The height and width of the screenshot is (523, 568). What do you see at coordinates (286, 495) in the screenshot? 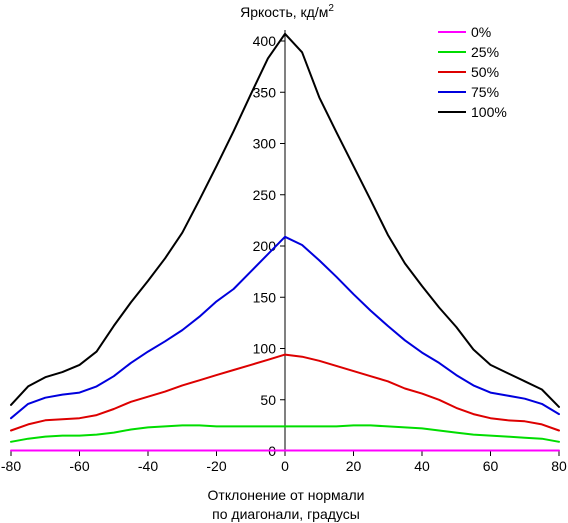
I see `x-axis-label-line-1: Отклонение от нормали` at bounding box center [286, 495].